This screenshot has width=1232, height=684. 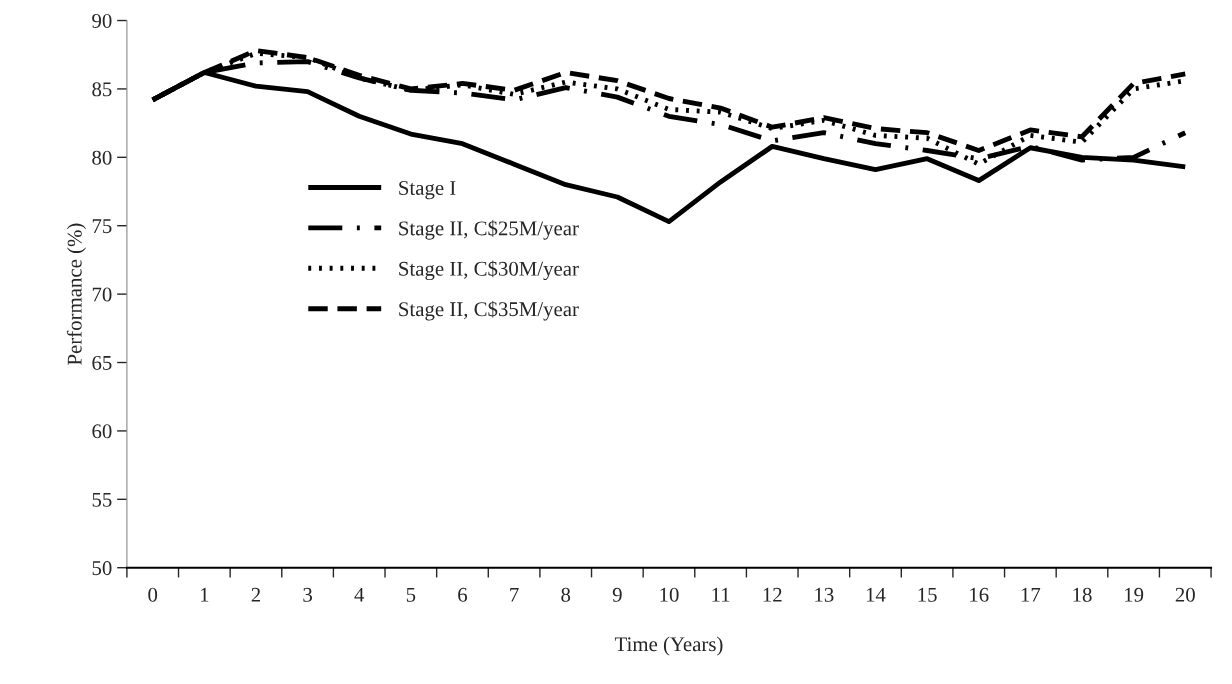 What do you see at coordinates (824, 594) in the screenshot?
I see `x-tick-label: 13` at bounding box center [824, 594].